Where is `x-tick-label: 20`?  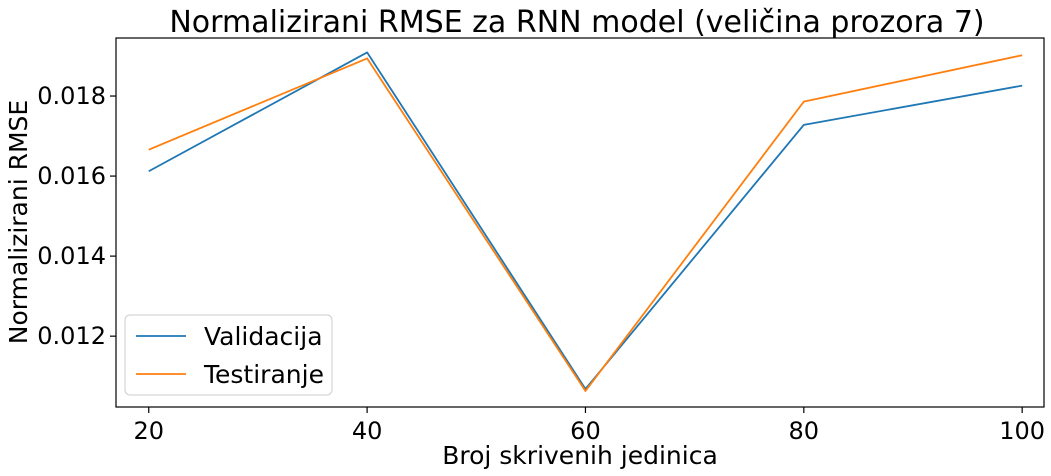 x-tick-label: 20 is located at coordinates (148, 431).